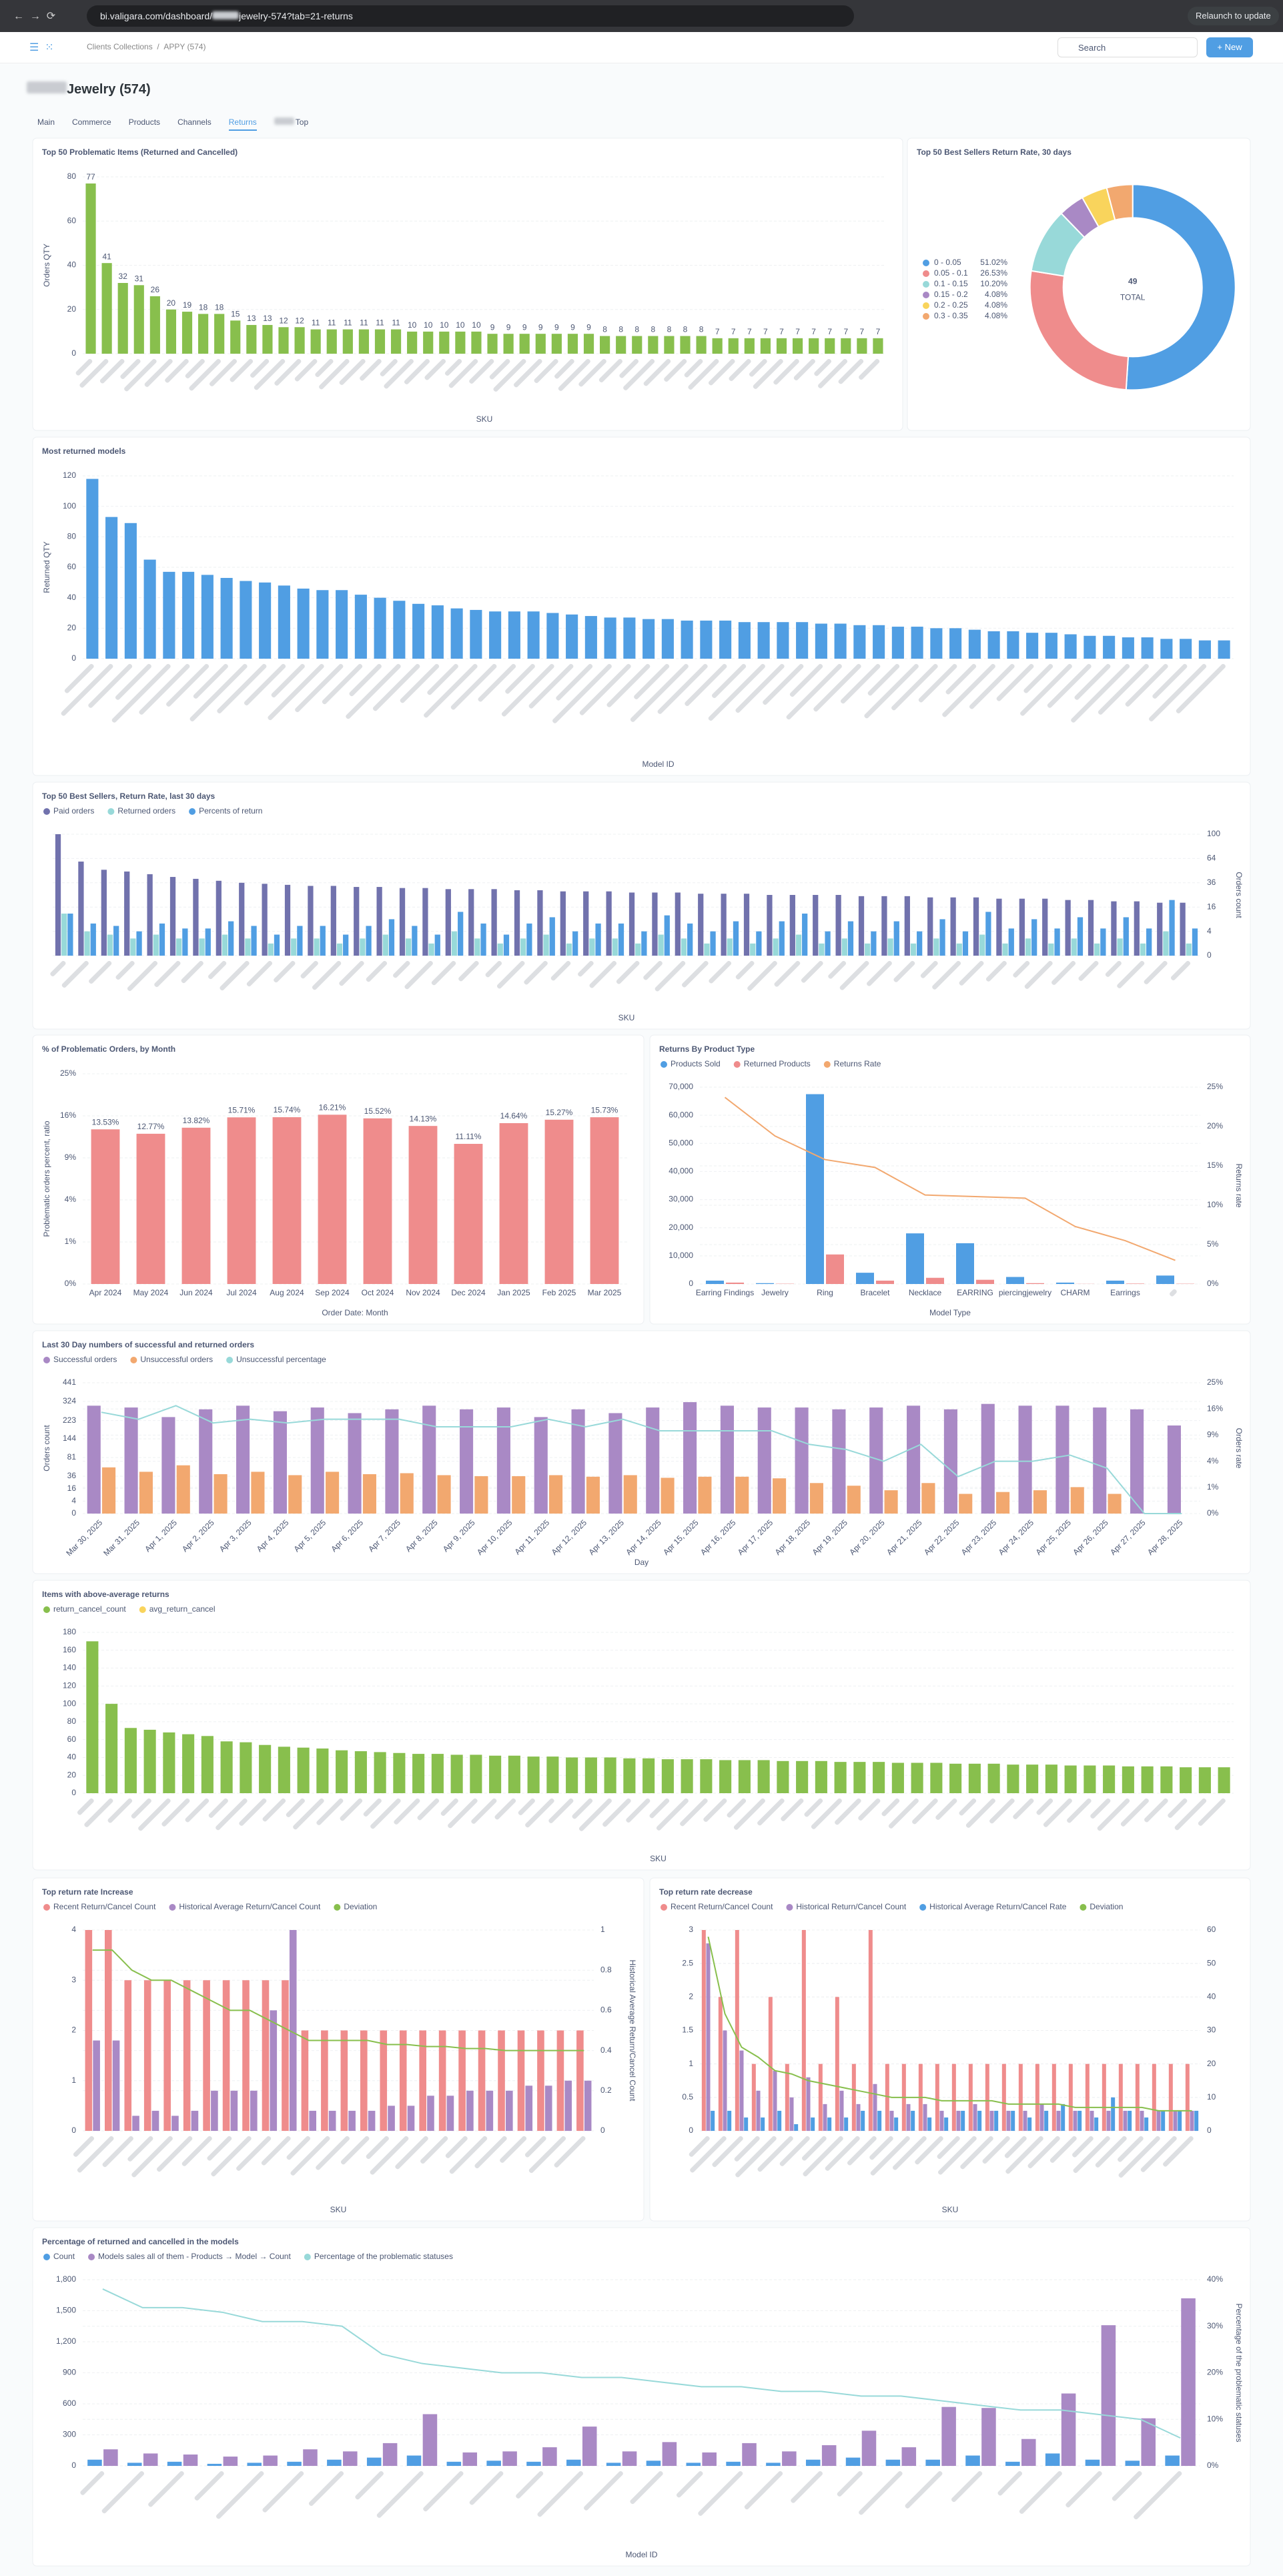  I want to click on legend-label: 0.05 - 0.1, so click(951, 273).